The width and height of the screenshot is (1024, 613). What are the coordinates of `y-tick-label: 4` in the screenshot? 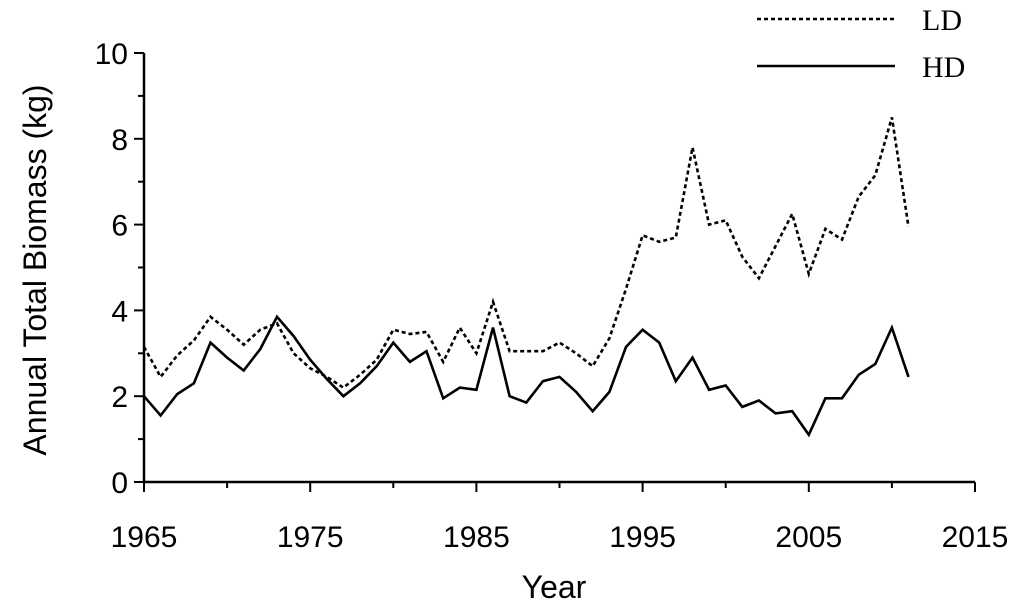 It's located at (119, 311).